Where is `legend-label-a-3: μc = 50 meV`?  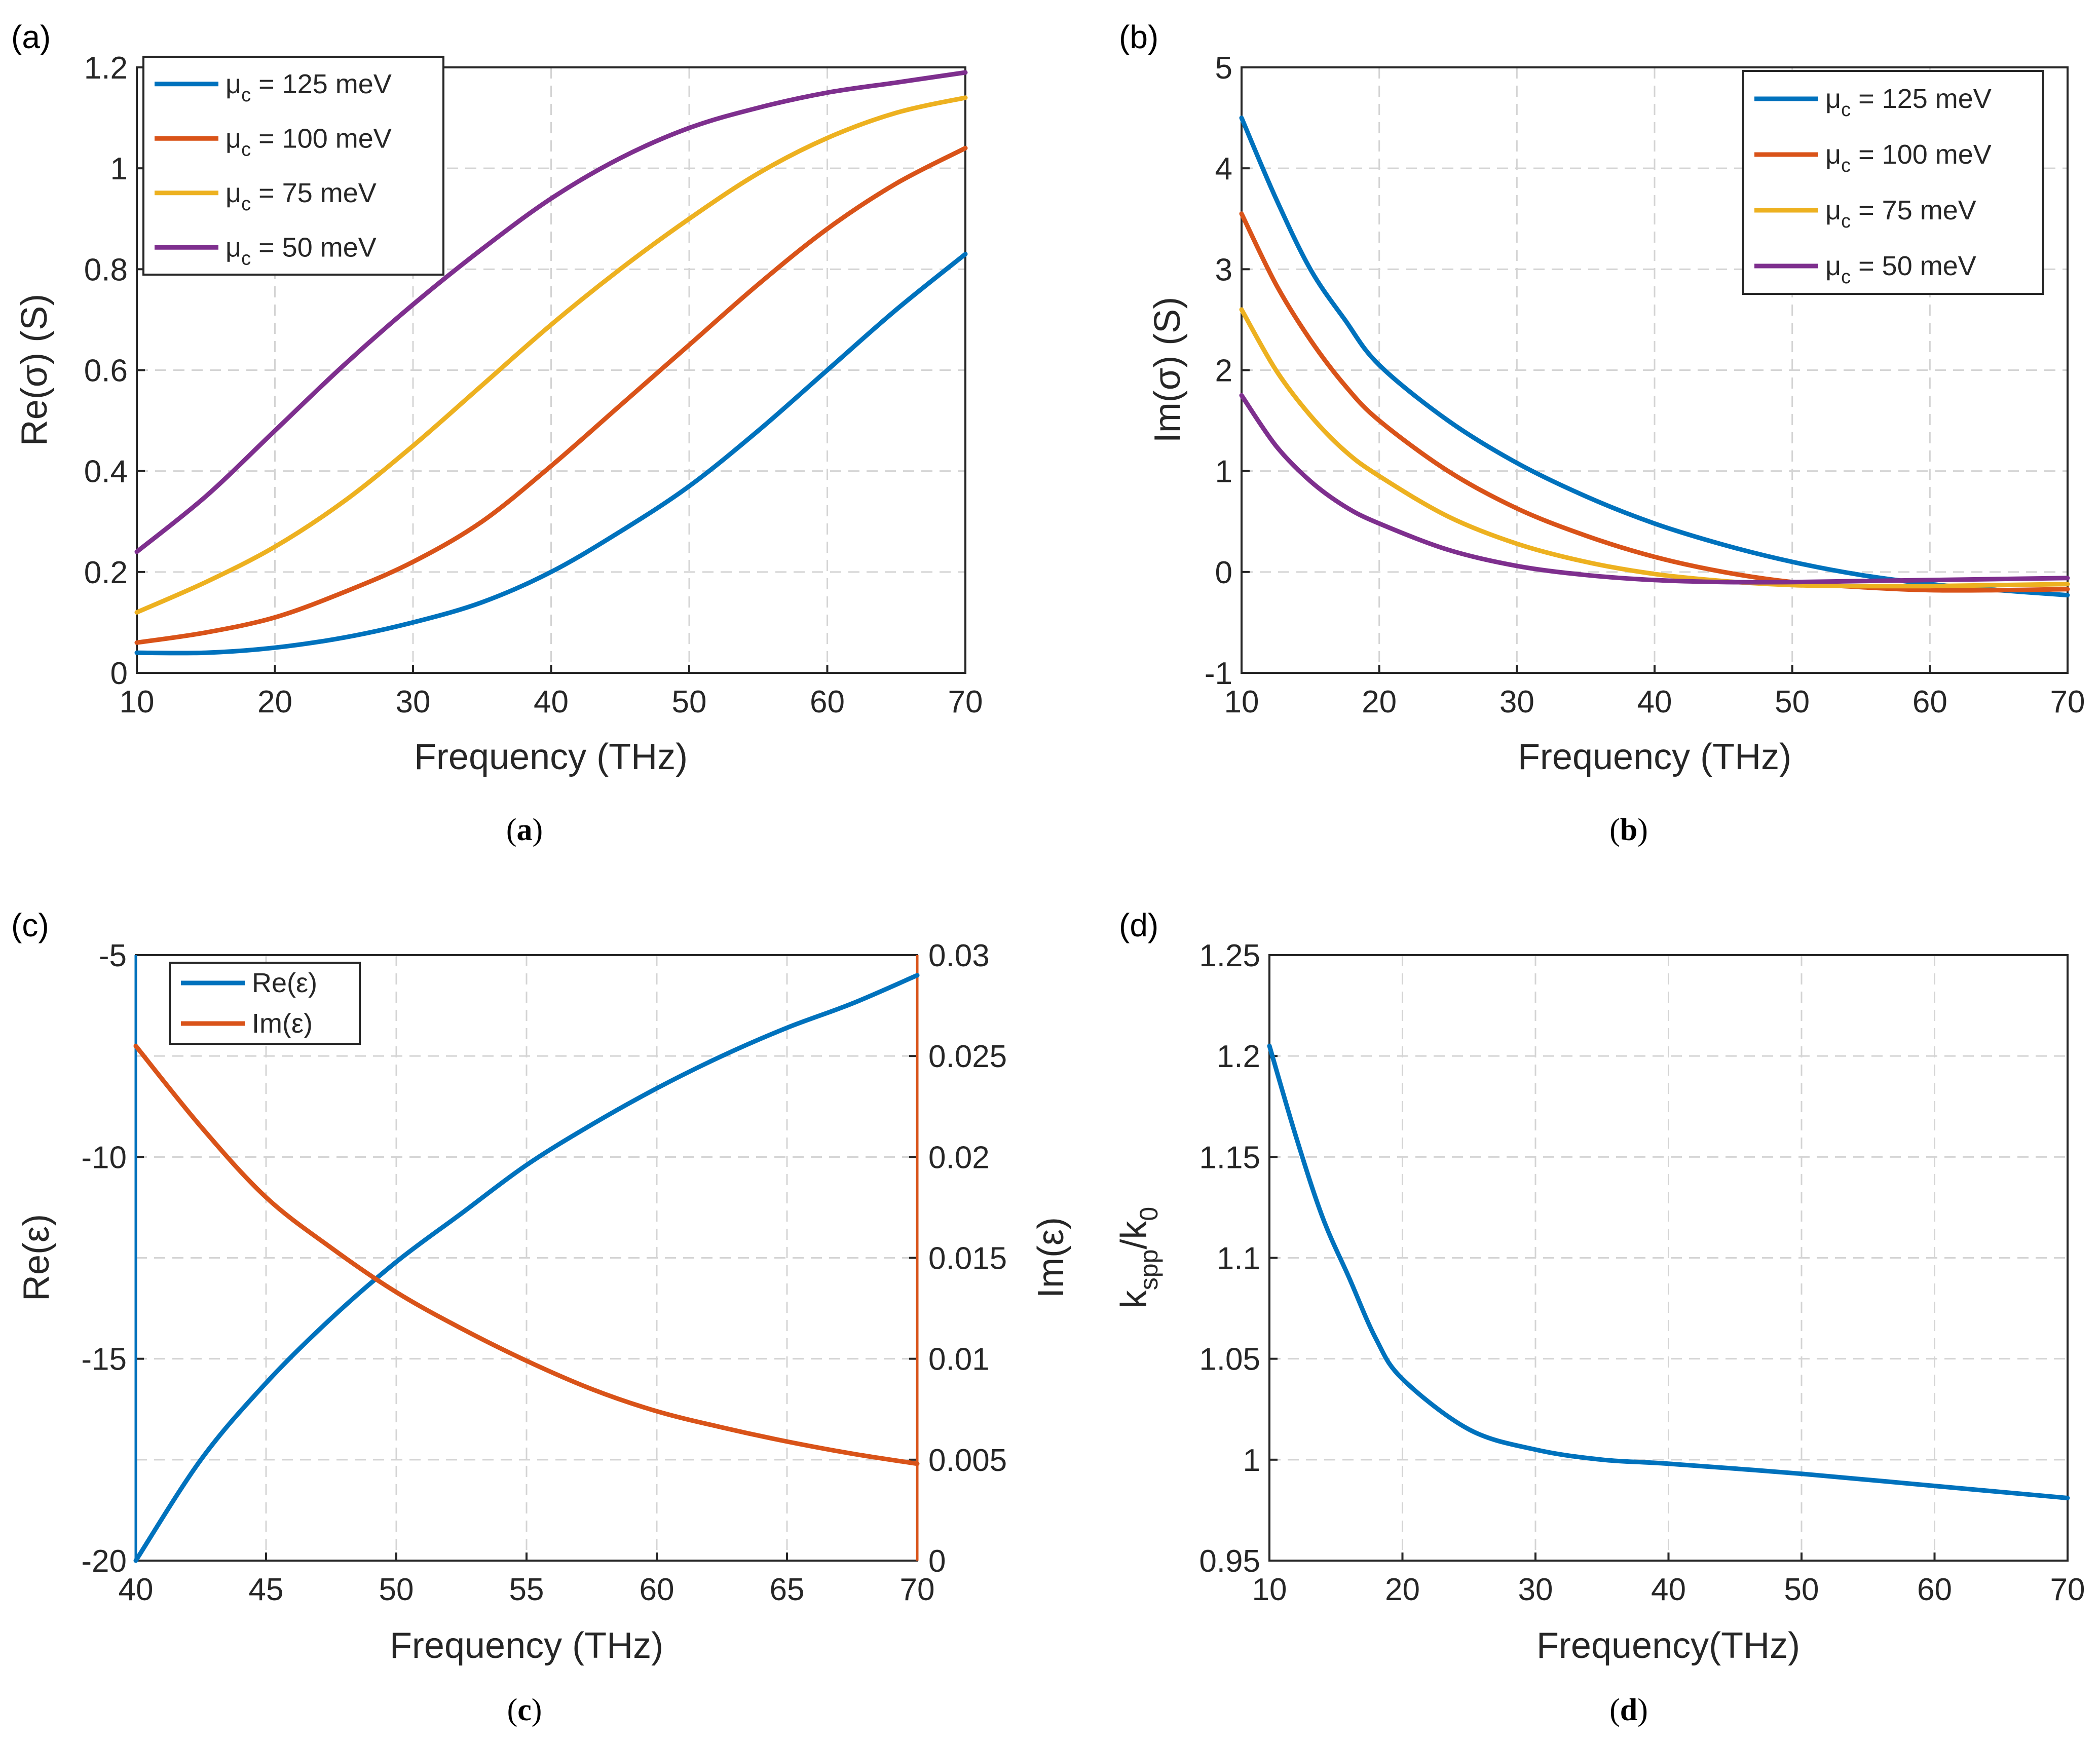
legend-label-a-3: μc = 50 meV is located at coordinates (302, 250).